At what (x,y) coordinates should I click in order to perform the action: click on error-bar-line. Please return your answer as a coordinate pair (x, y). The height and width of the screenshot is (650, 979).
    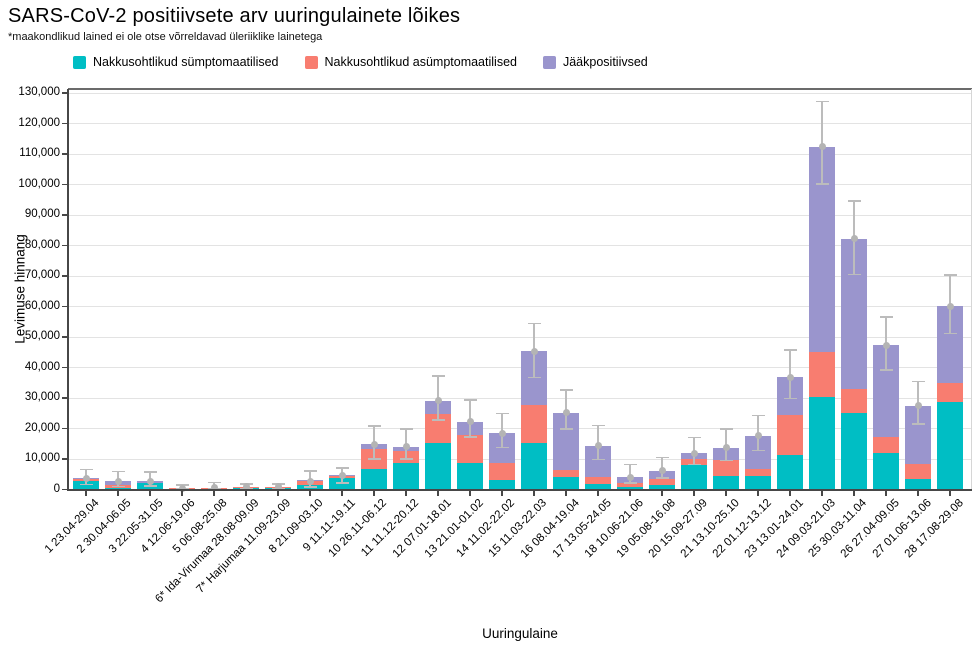
    Looking at the image, I should click on (822, 142).